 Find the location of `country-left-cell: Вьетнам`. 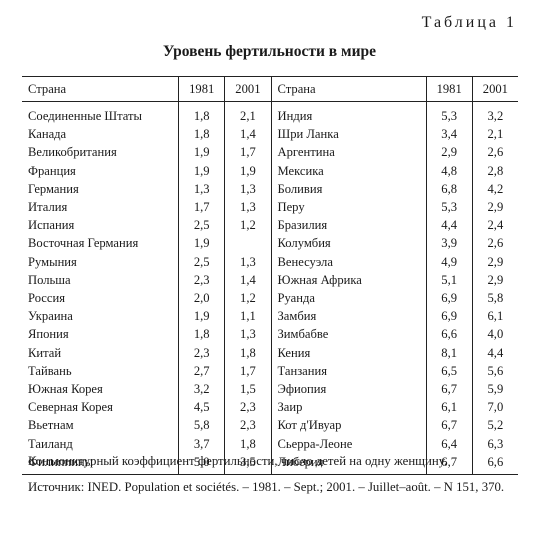

country-left-cell: Вьетнам is located at coordinates (51, 425).